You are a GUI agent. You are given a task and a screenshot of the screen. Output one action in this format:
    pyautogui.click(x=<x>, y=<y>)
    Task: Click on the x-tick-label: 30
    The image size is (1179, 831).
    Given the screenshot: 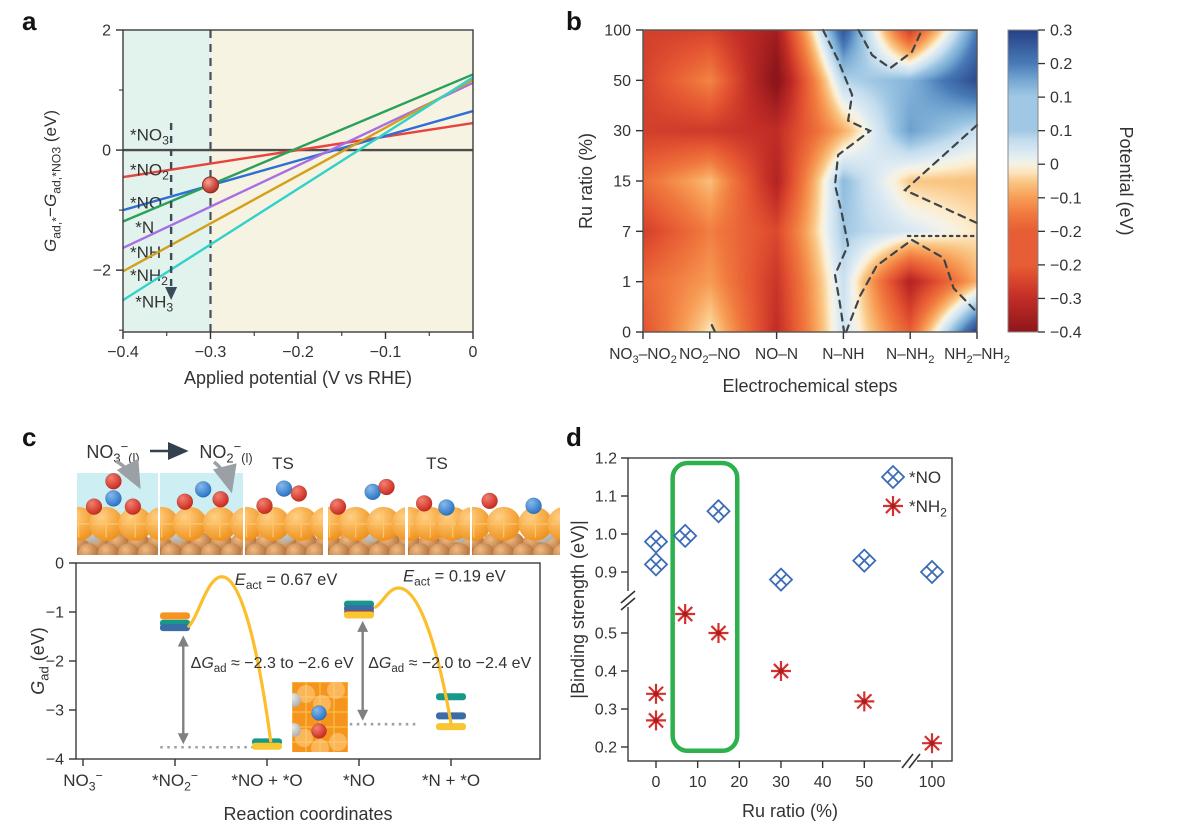 What is the action you would take?
    pyautogui.click(x=781, y=782)
    